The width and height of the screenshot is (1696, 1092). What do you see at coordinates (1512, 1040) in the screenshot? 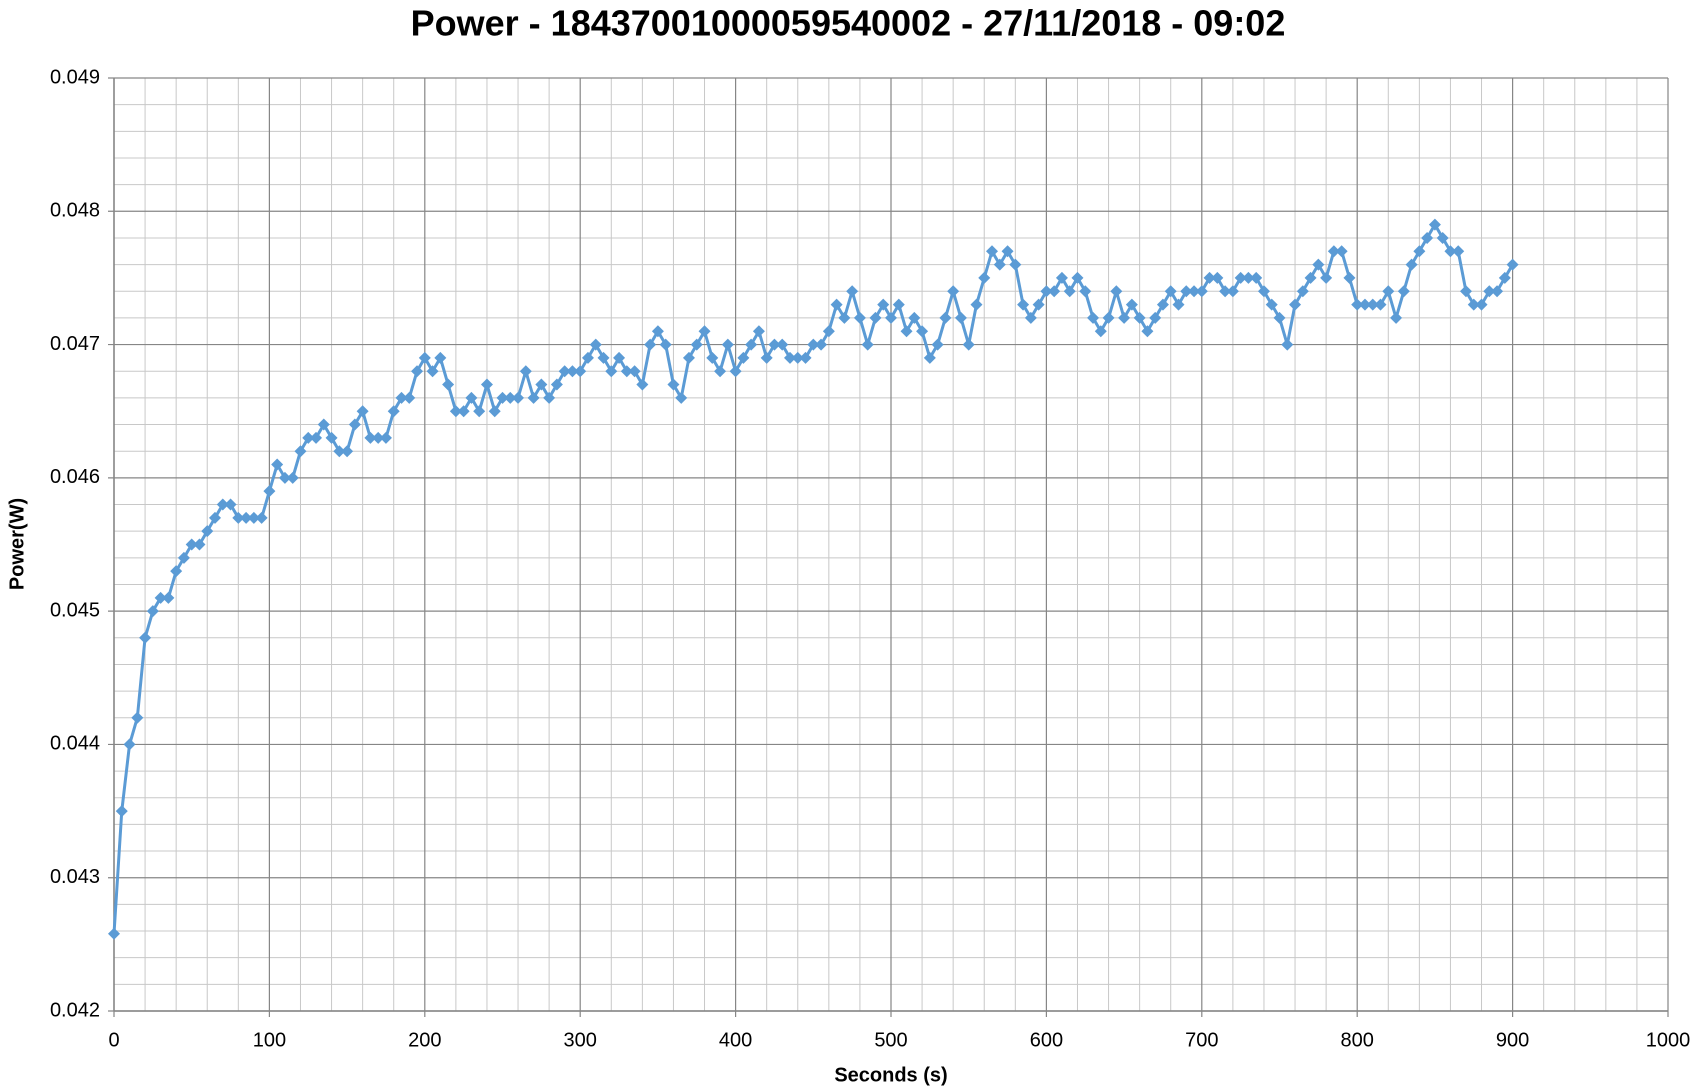
I see `x-tick-label: 900` at bounding box center [1512, 1040].